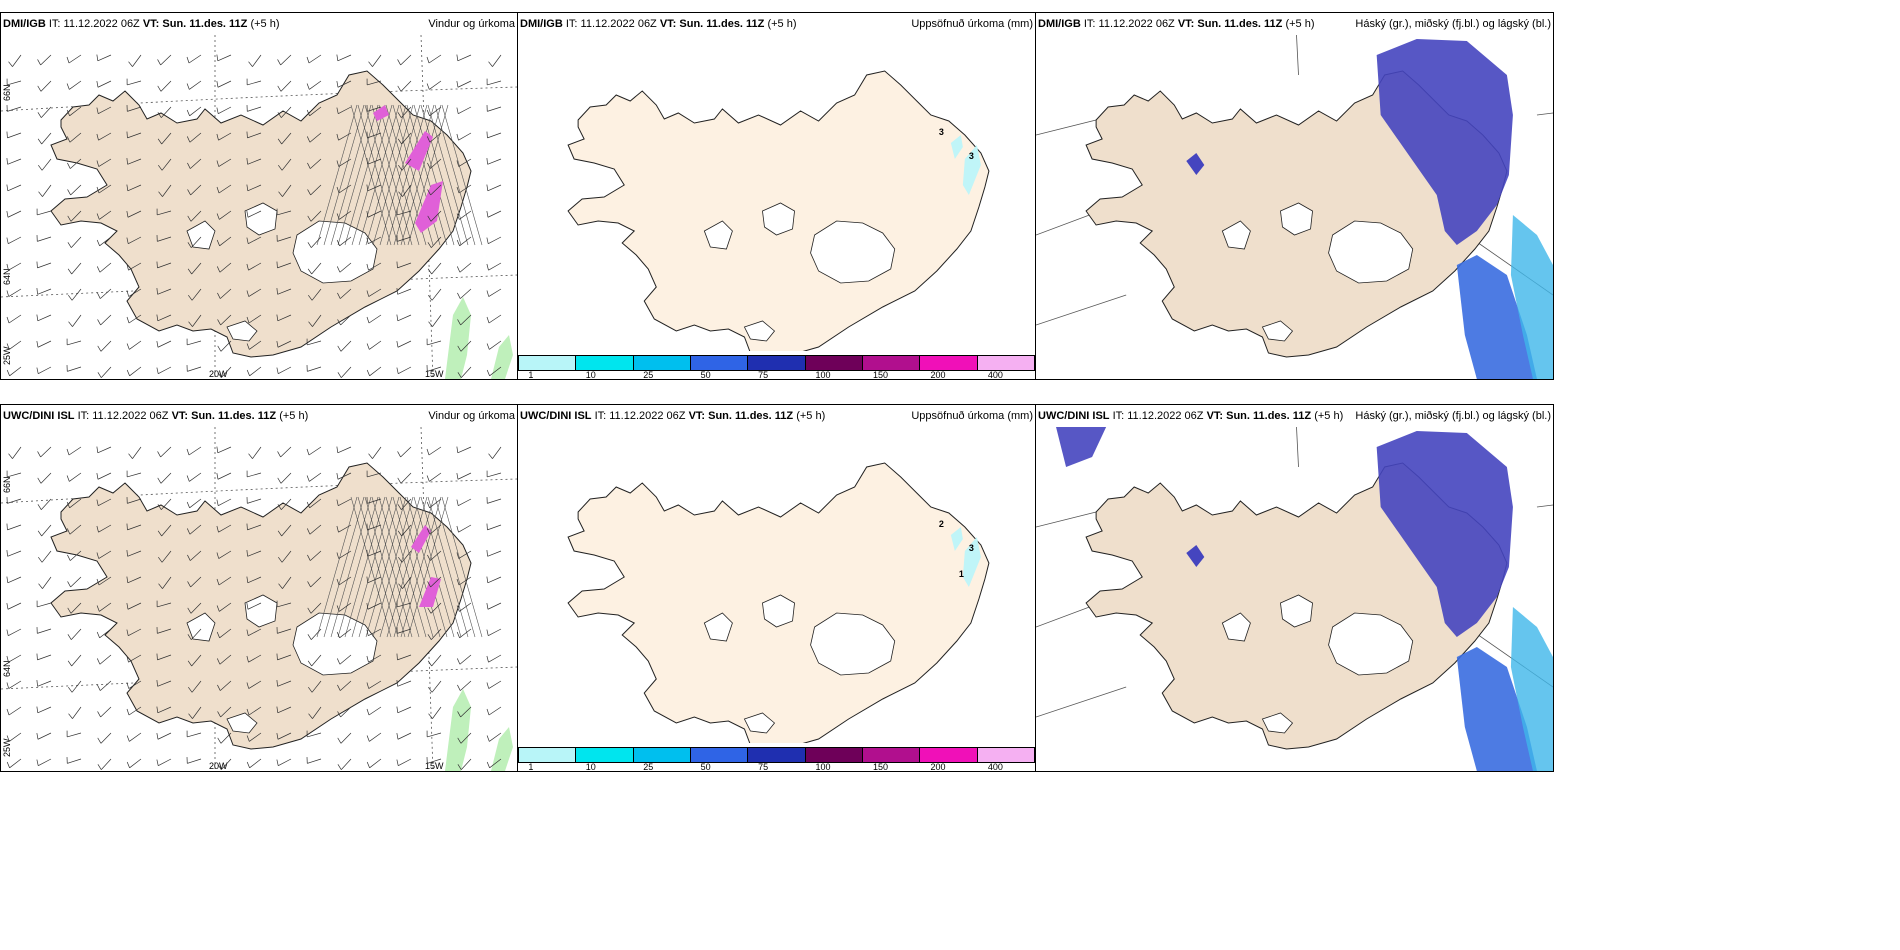 This screenshot has width=1900, height=950. What do you see at coordinates (763, 767) in the screenshot?
I see `colorbar-tick: 75` at bounding box center [763, 767].